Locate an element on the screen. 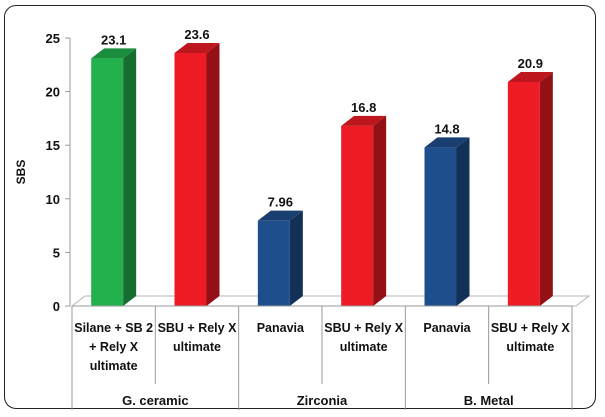 The image size is (605, 417). y-tick-label: 10 is located at coordinates (53, 199).